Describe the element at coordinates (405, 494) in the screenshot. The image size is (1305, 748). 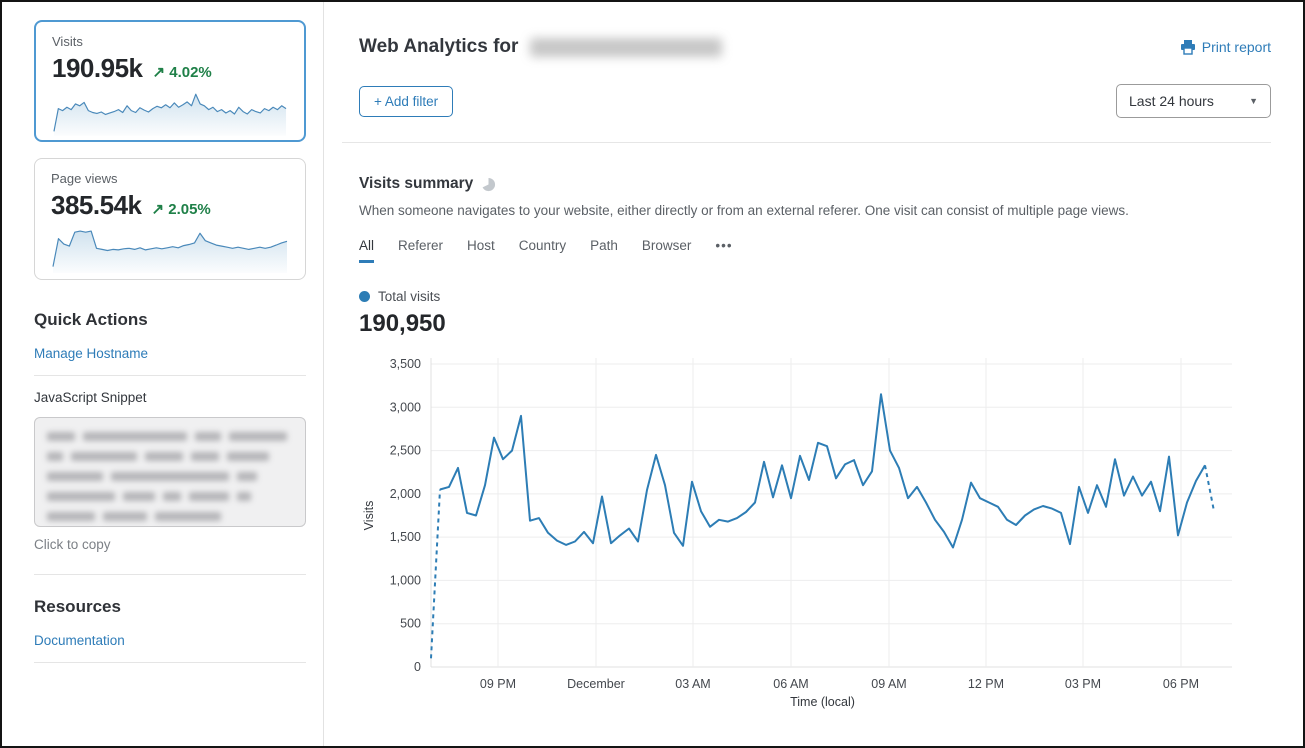
I see `svg-text: 2,000` at that location.